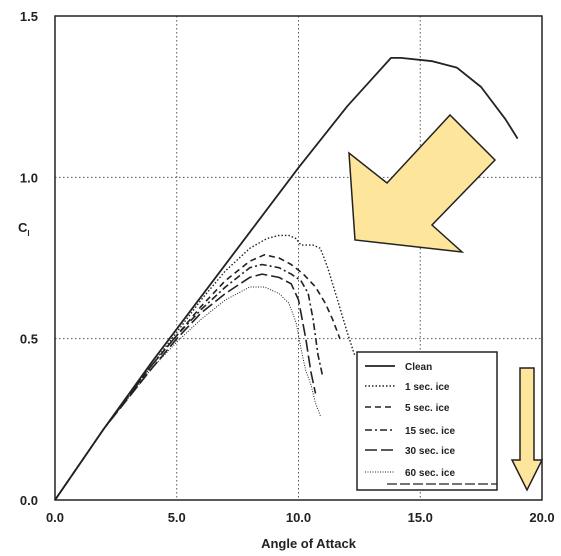 Image resolution: width=561 pixels, height=556 pixels. What do you see at coordinates (177, 517) in the screenshot?
I see `x-tick-label: 5.0` at bounding box center [177, 517].